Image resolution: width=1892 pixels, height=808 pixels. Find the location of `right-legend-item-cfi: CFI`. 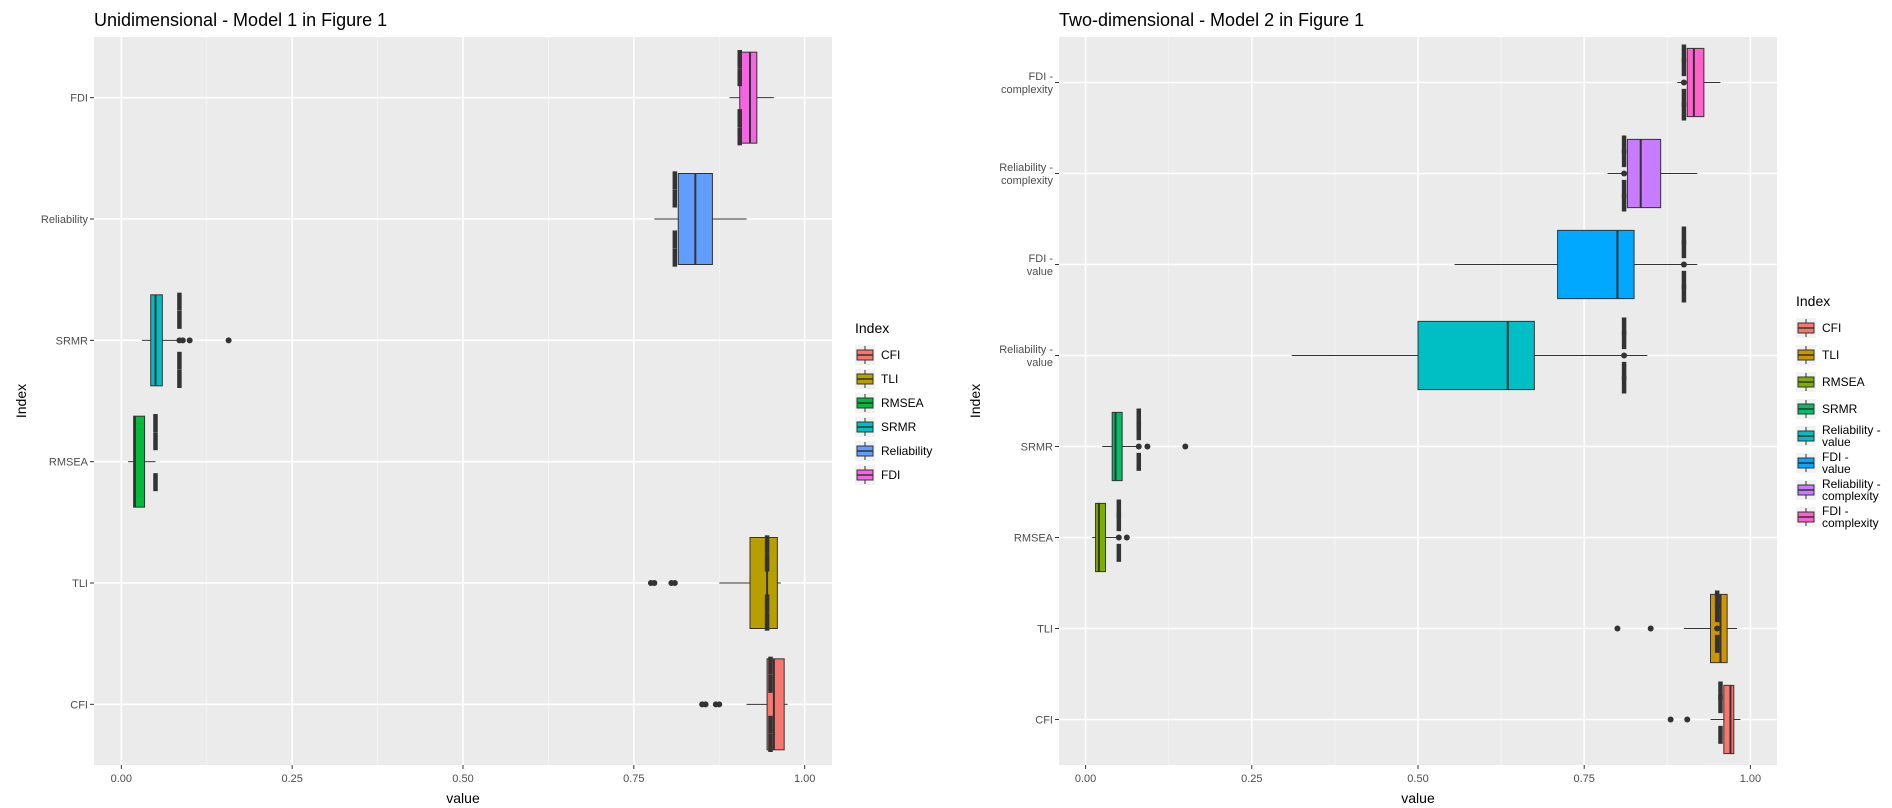

right-legend-item-cfi: CFI is located at coordinates (1818, 328).